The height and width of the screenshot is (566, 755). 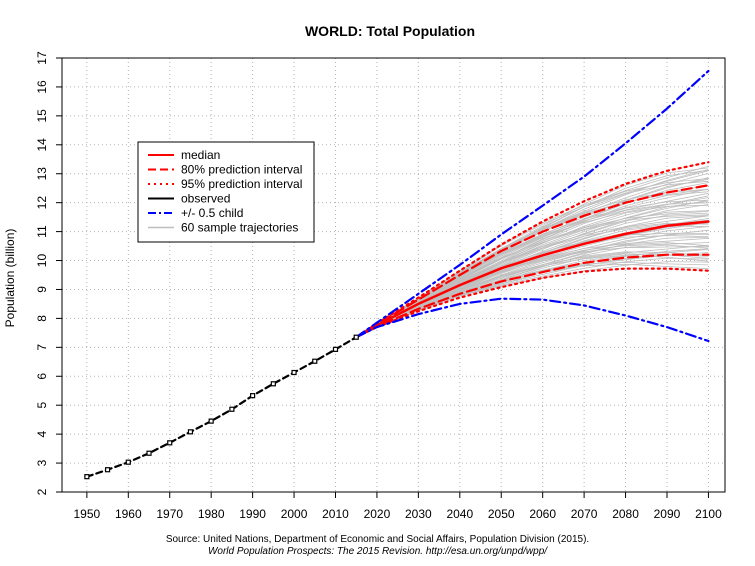 What do you see at coordinates (42, 261) in the screenshot?
I see `y-tick-label: 10` at bounding box center [42, 261].